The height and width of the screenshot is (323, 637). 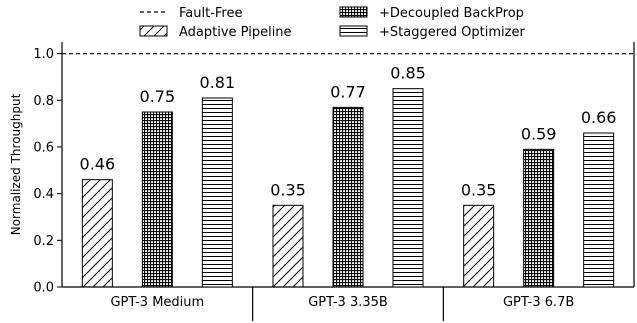 What do you see at coordinates (218, 82) in the screenshot?
I see `bar-value-label: 0.81` at bounding box center [218, 82].